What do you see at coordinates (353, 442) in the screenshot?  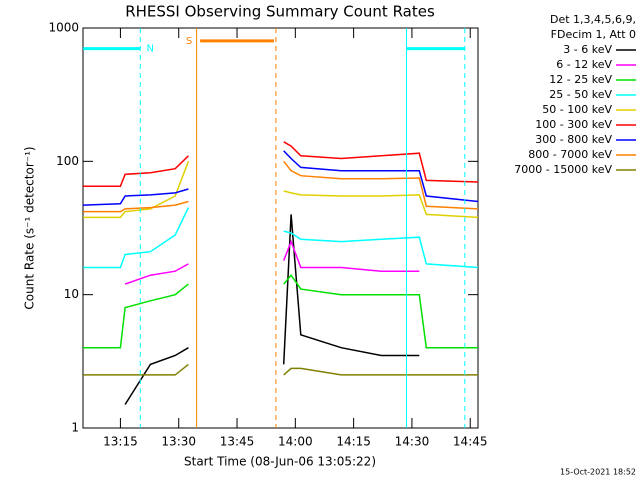 I see `x-tick-label: 14:15` at bounding box center [353, 442].